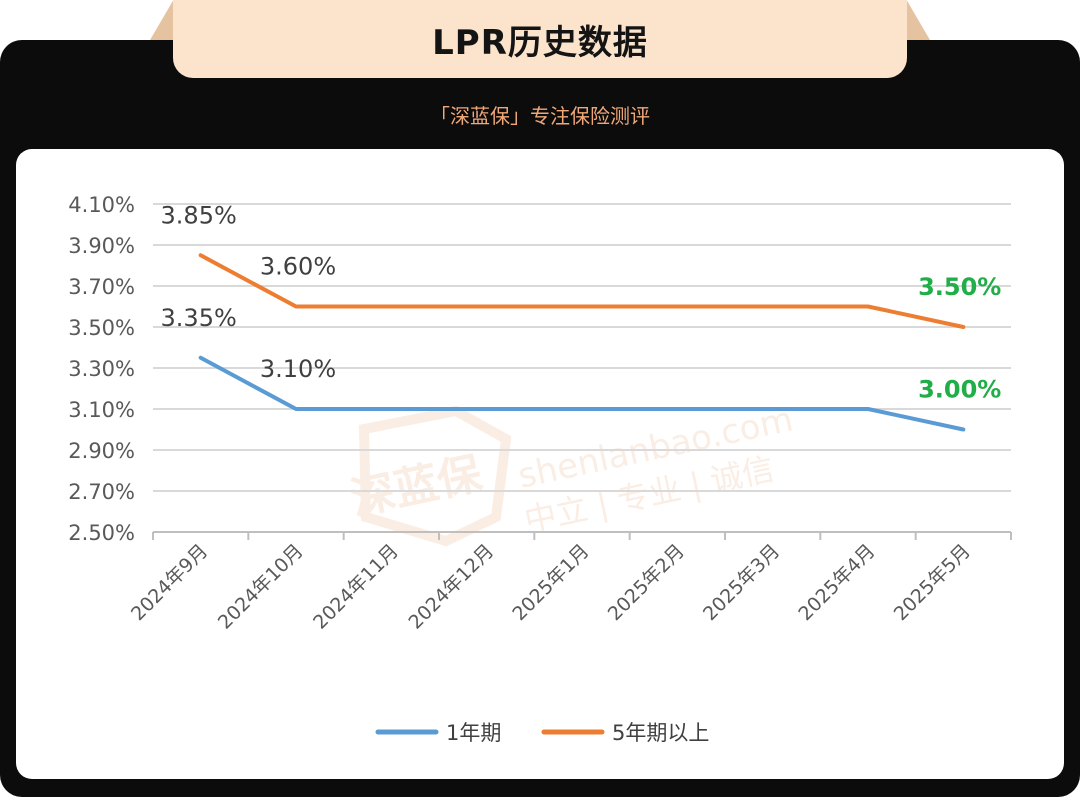 This screenshot has height=797, width=1080. Describe the element at coordinates (101, 246) in the screenshot. I see `y-tick-label: 3.90%` at that location.